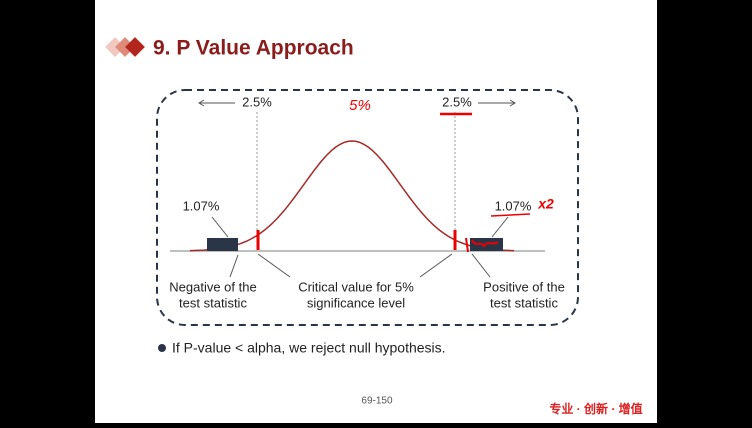 The image size is (752, 428). I want to click on bullet-dot, so click(162, 348).